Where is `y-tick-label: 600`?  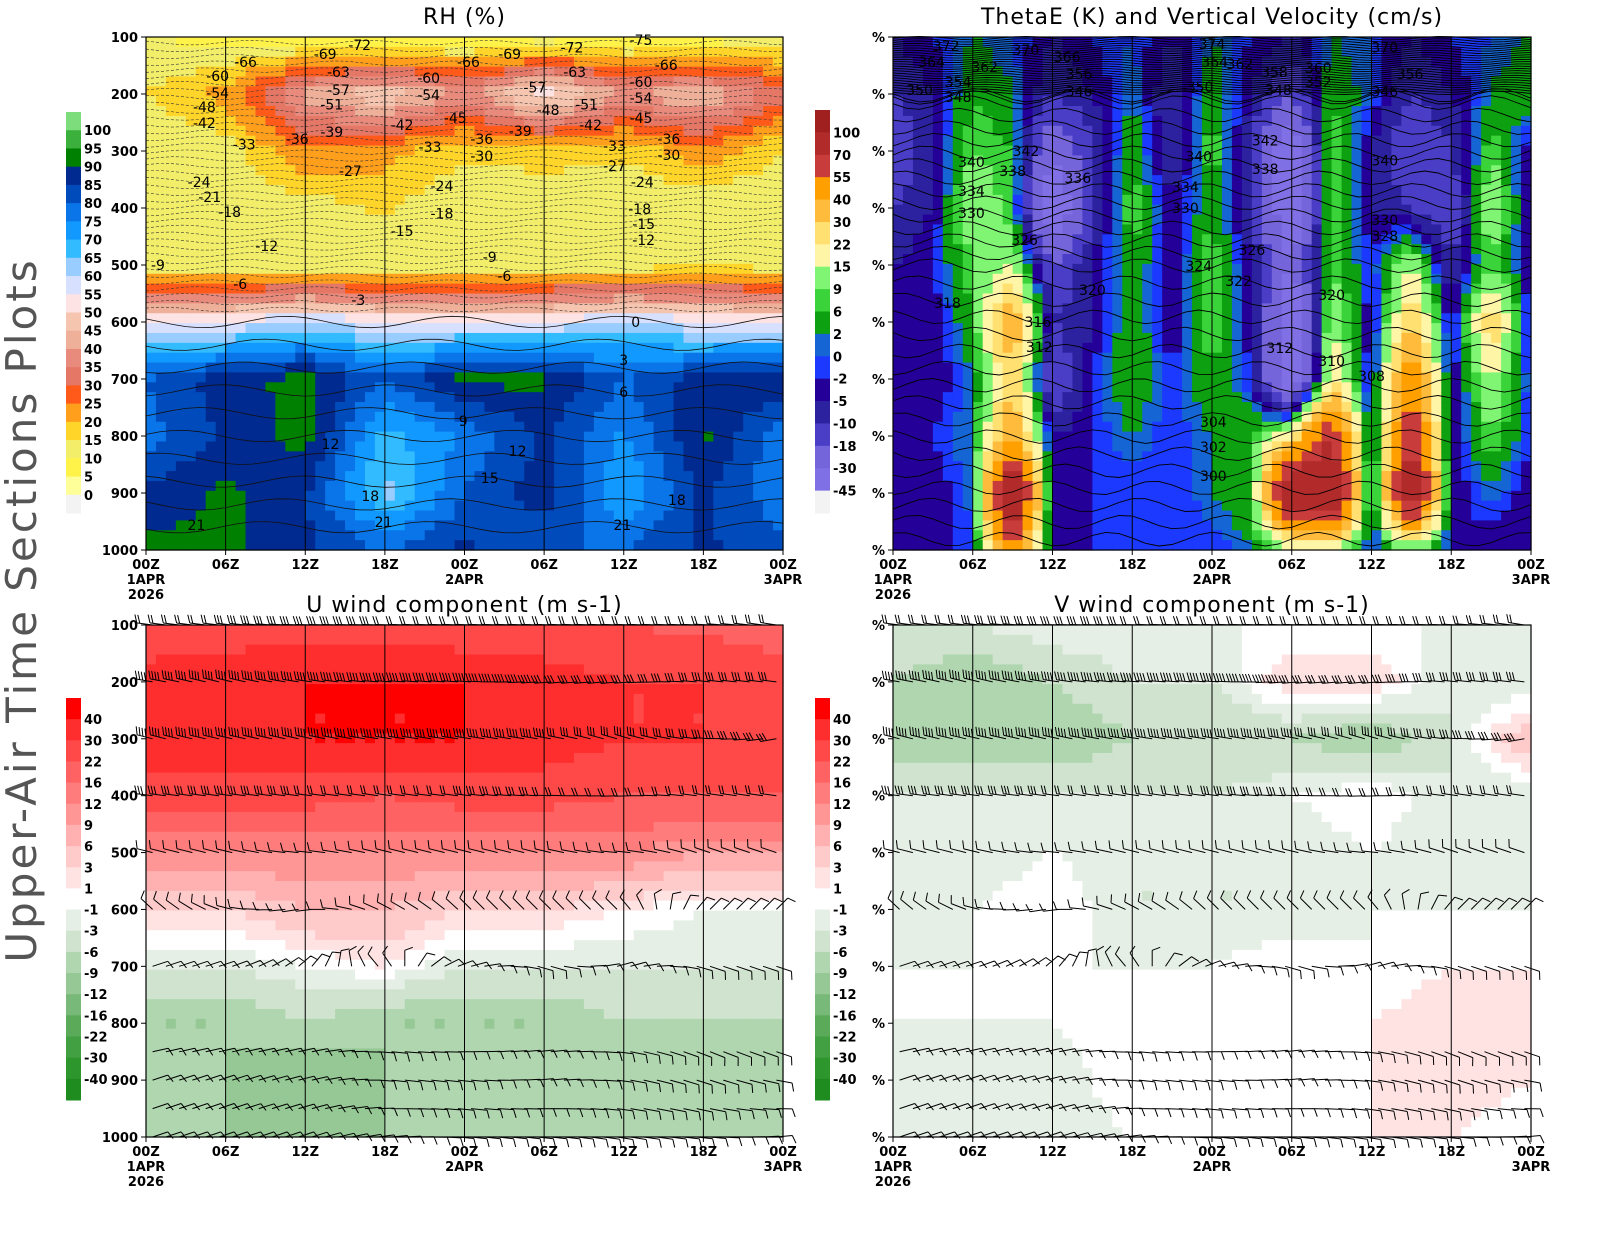
y-tick-label: 600 is located at coordinates (124, 323).